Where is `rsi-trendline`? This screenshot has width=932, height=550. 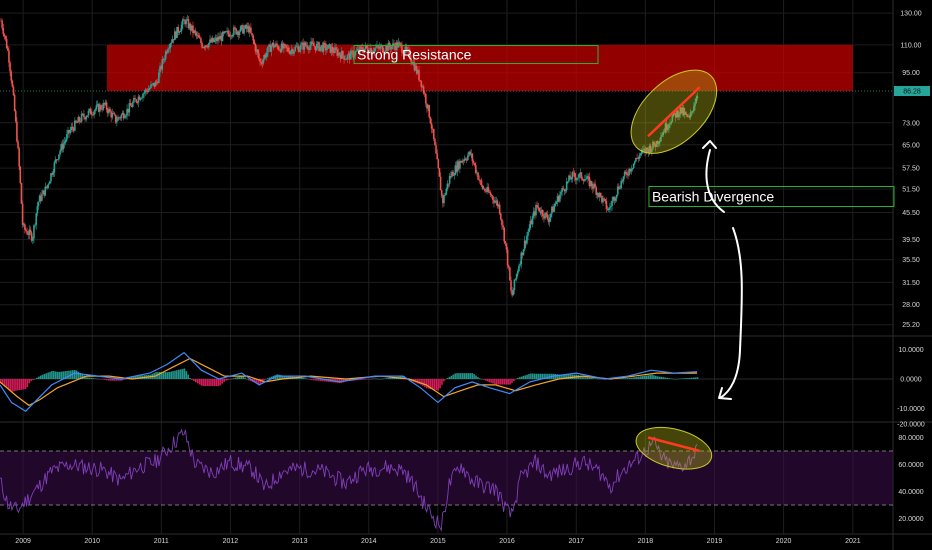 rsi-trendline is located at coordinates (674, 444).